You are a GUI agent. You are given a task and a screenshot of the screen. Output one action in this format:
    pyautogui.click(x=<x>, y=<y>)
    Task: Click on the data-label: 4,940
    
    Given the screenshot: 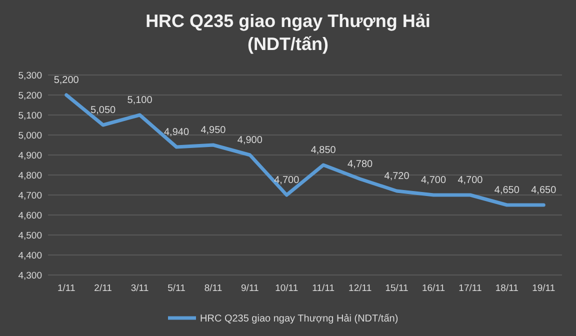 What is the action you would take?
    pyautogui.click(x=177, y=132)
    